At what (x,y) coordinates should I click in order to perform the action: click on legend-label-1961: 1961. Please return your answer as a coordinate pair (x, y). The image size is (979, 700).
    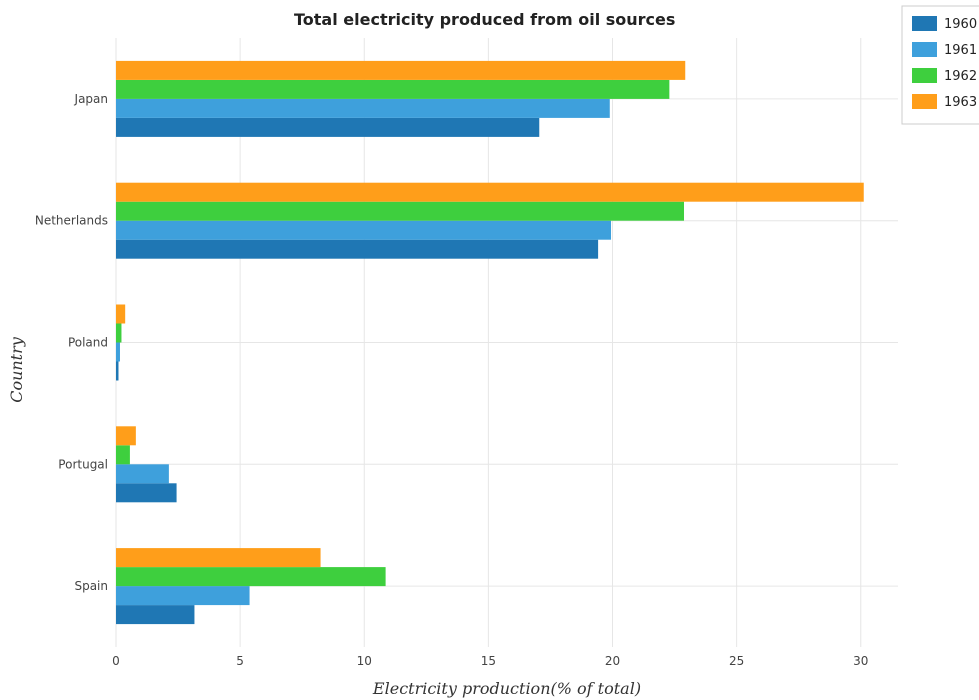
    Looking at the image, I should click on (960, 50).